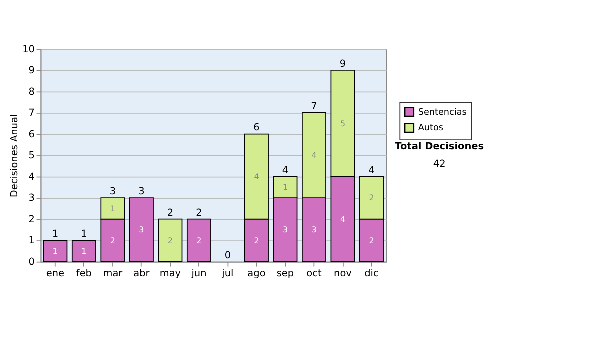  What do you see at coordinates (257, 274) in the screenshot?
I see `x-tick-label: ago` at bounding box center [257, 274].